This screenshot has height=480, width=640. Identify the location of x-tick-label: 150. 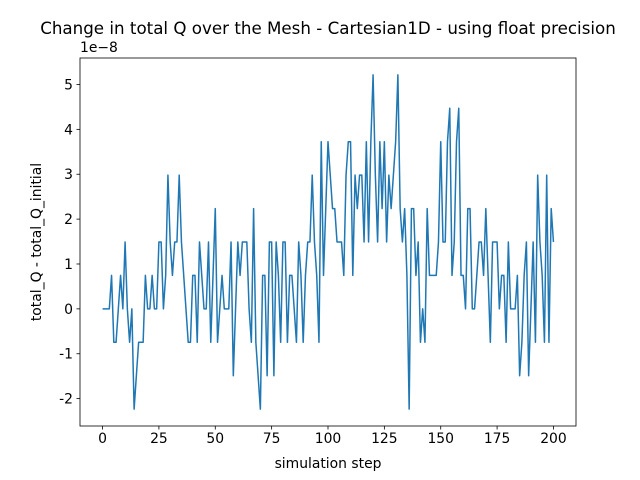
(440, 439).